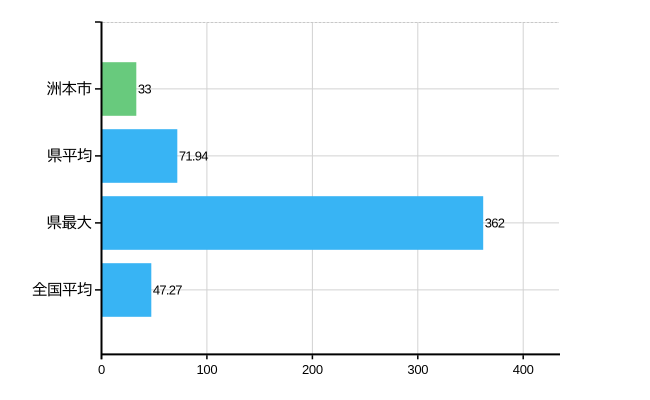  What do you see at coordinates (312, 369) in the screenshot?
I see `svg-text: 200` at bounding box center [312, 369].